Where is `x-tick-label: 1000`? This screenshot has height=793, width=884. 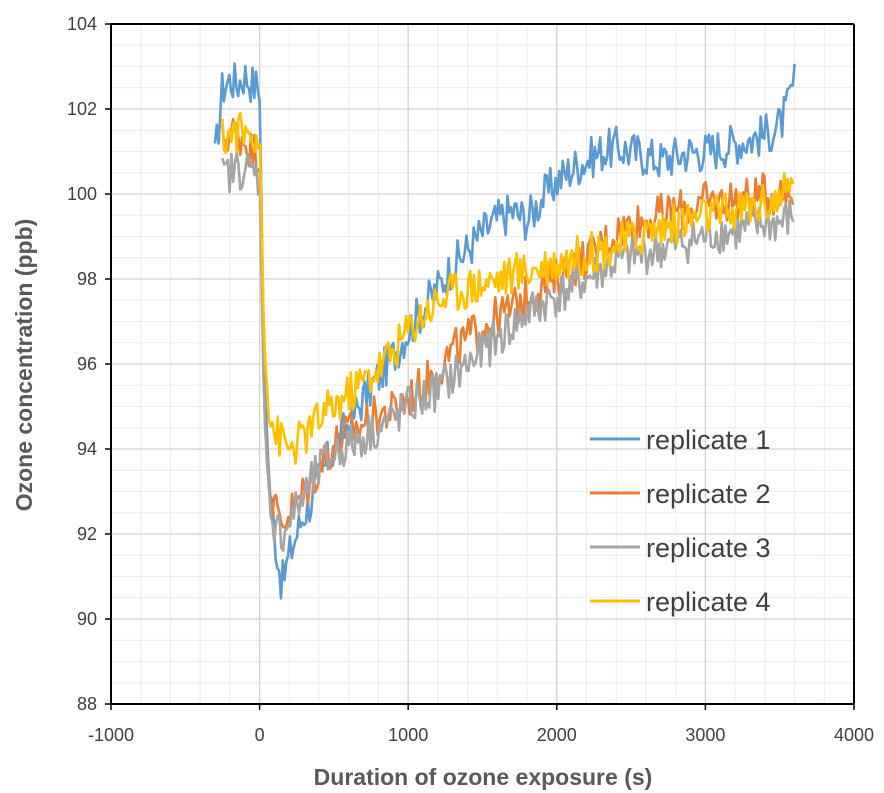 x-tick-label: 1000 is located at coordinates (408, 735).